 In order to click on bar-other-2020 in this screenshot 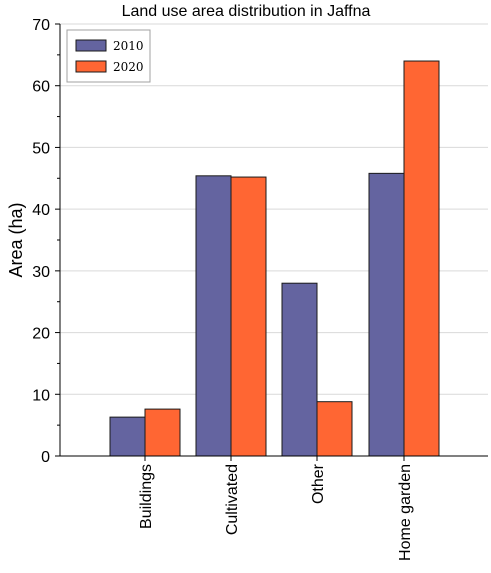, I will do `click(334, 429)`.